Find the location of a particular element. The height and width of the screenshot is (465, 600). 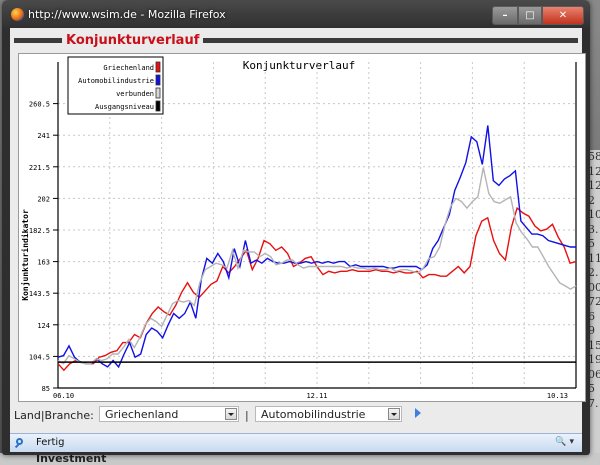

status-text: Fertig is located at coordinates (50, 442).